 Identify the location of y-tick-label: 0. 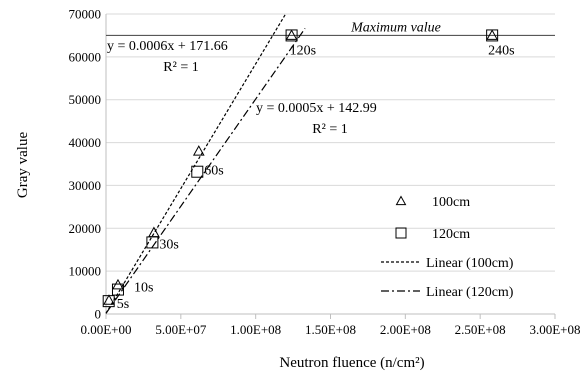
(98, 314).